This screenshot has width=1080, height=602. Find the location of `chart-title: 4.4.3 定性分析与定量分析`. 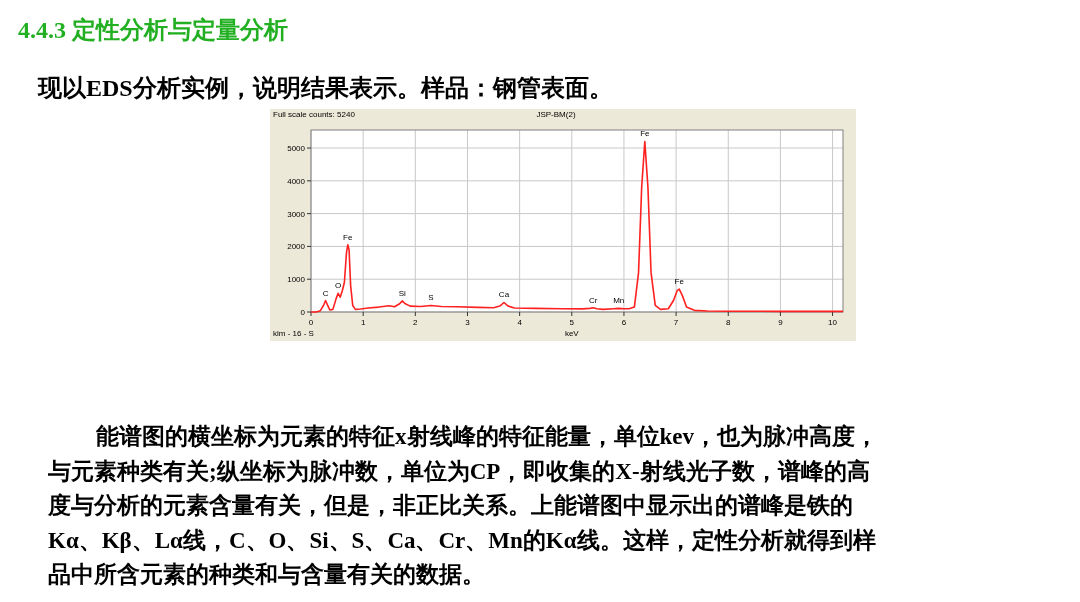

chart-title: 4.4.3 定性分析与定量分析 is located at coordinates (153, 30).